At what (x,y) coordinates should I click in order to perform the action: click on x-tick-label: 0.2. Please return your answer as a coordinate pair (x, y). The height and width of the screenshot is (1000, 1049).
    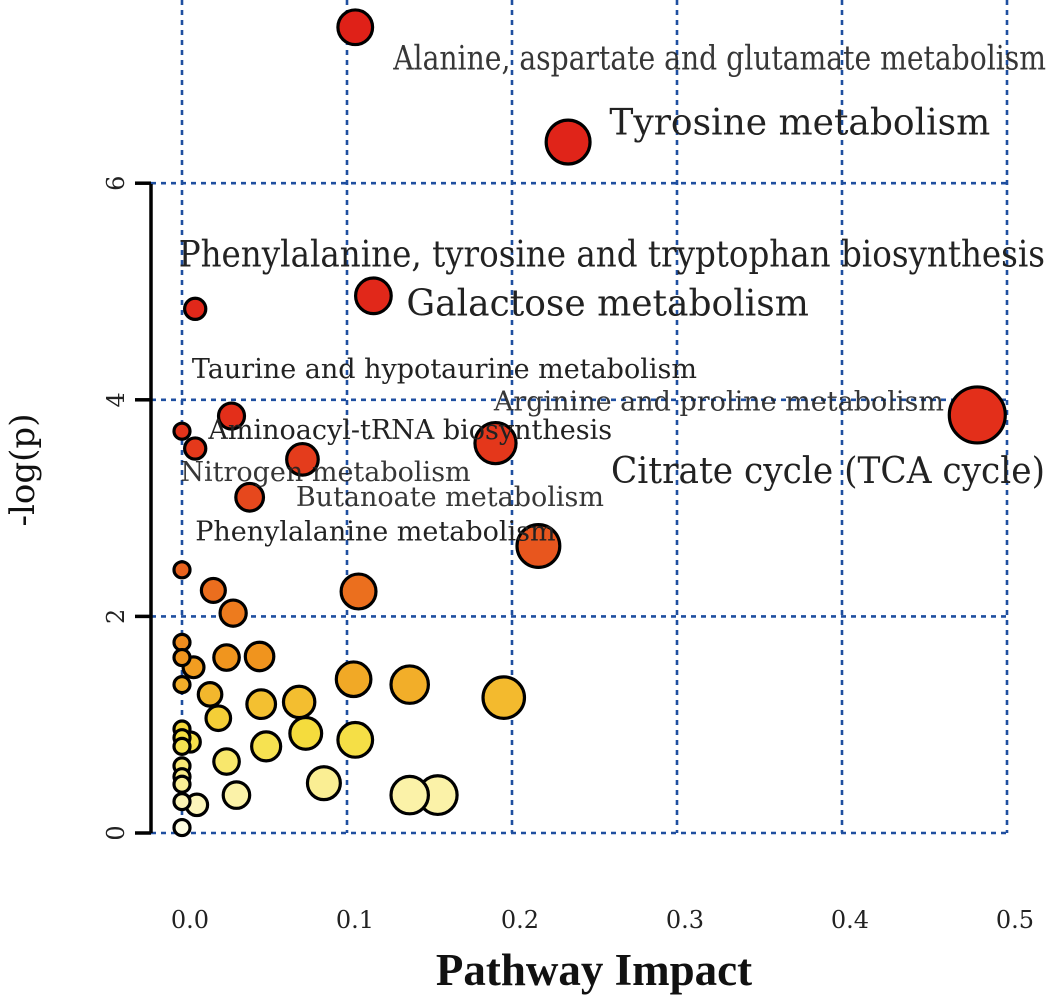
    Looking at the image, I should click on (520, 920).